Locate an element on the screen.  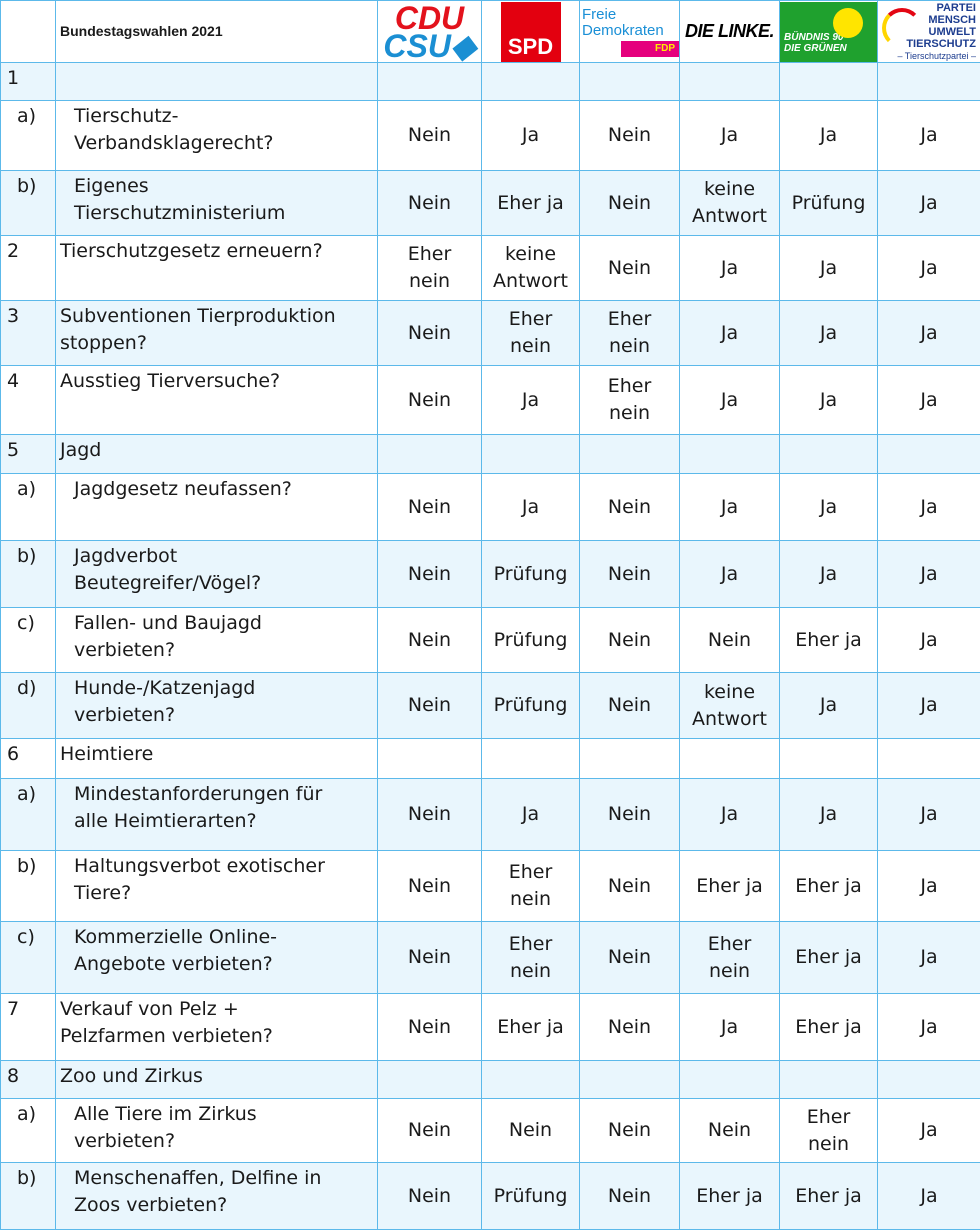
question: Tierschutz-Verbandsklagerecht? is located at coordinates (217, 136).